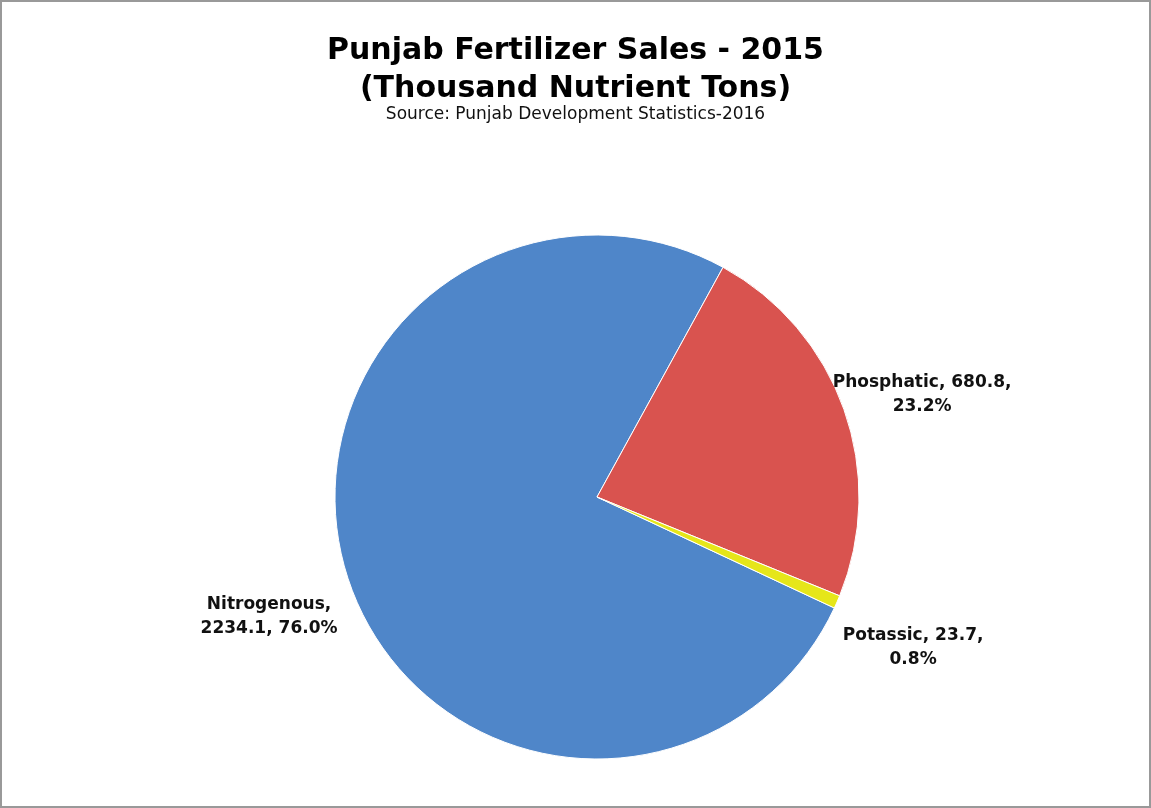 This screenshot has height=808, width=1151. I want to click on source-note: Source: Punjab Development Statistics-2016, so click(575, 113).